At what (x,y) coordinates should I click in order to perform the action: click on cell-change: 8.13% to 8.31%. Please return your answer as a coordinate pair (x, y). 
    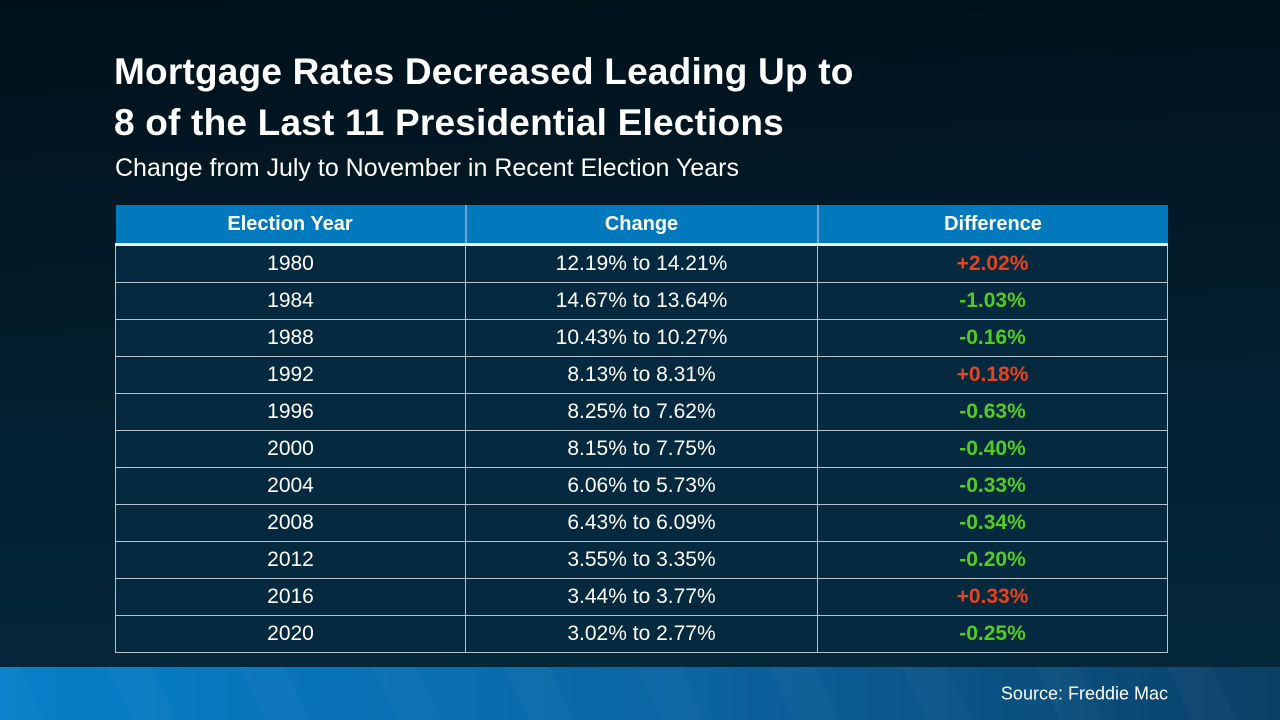
    Looking at the image, I should click on (641, 375).